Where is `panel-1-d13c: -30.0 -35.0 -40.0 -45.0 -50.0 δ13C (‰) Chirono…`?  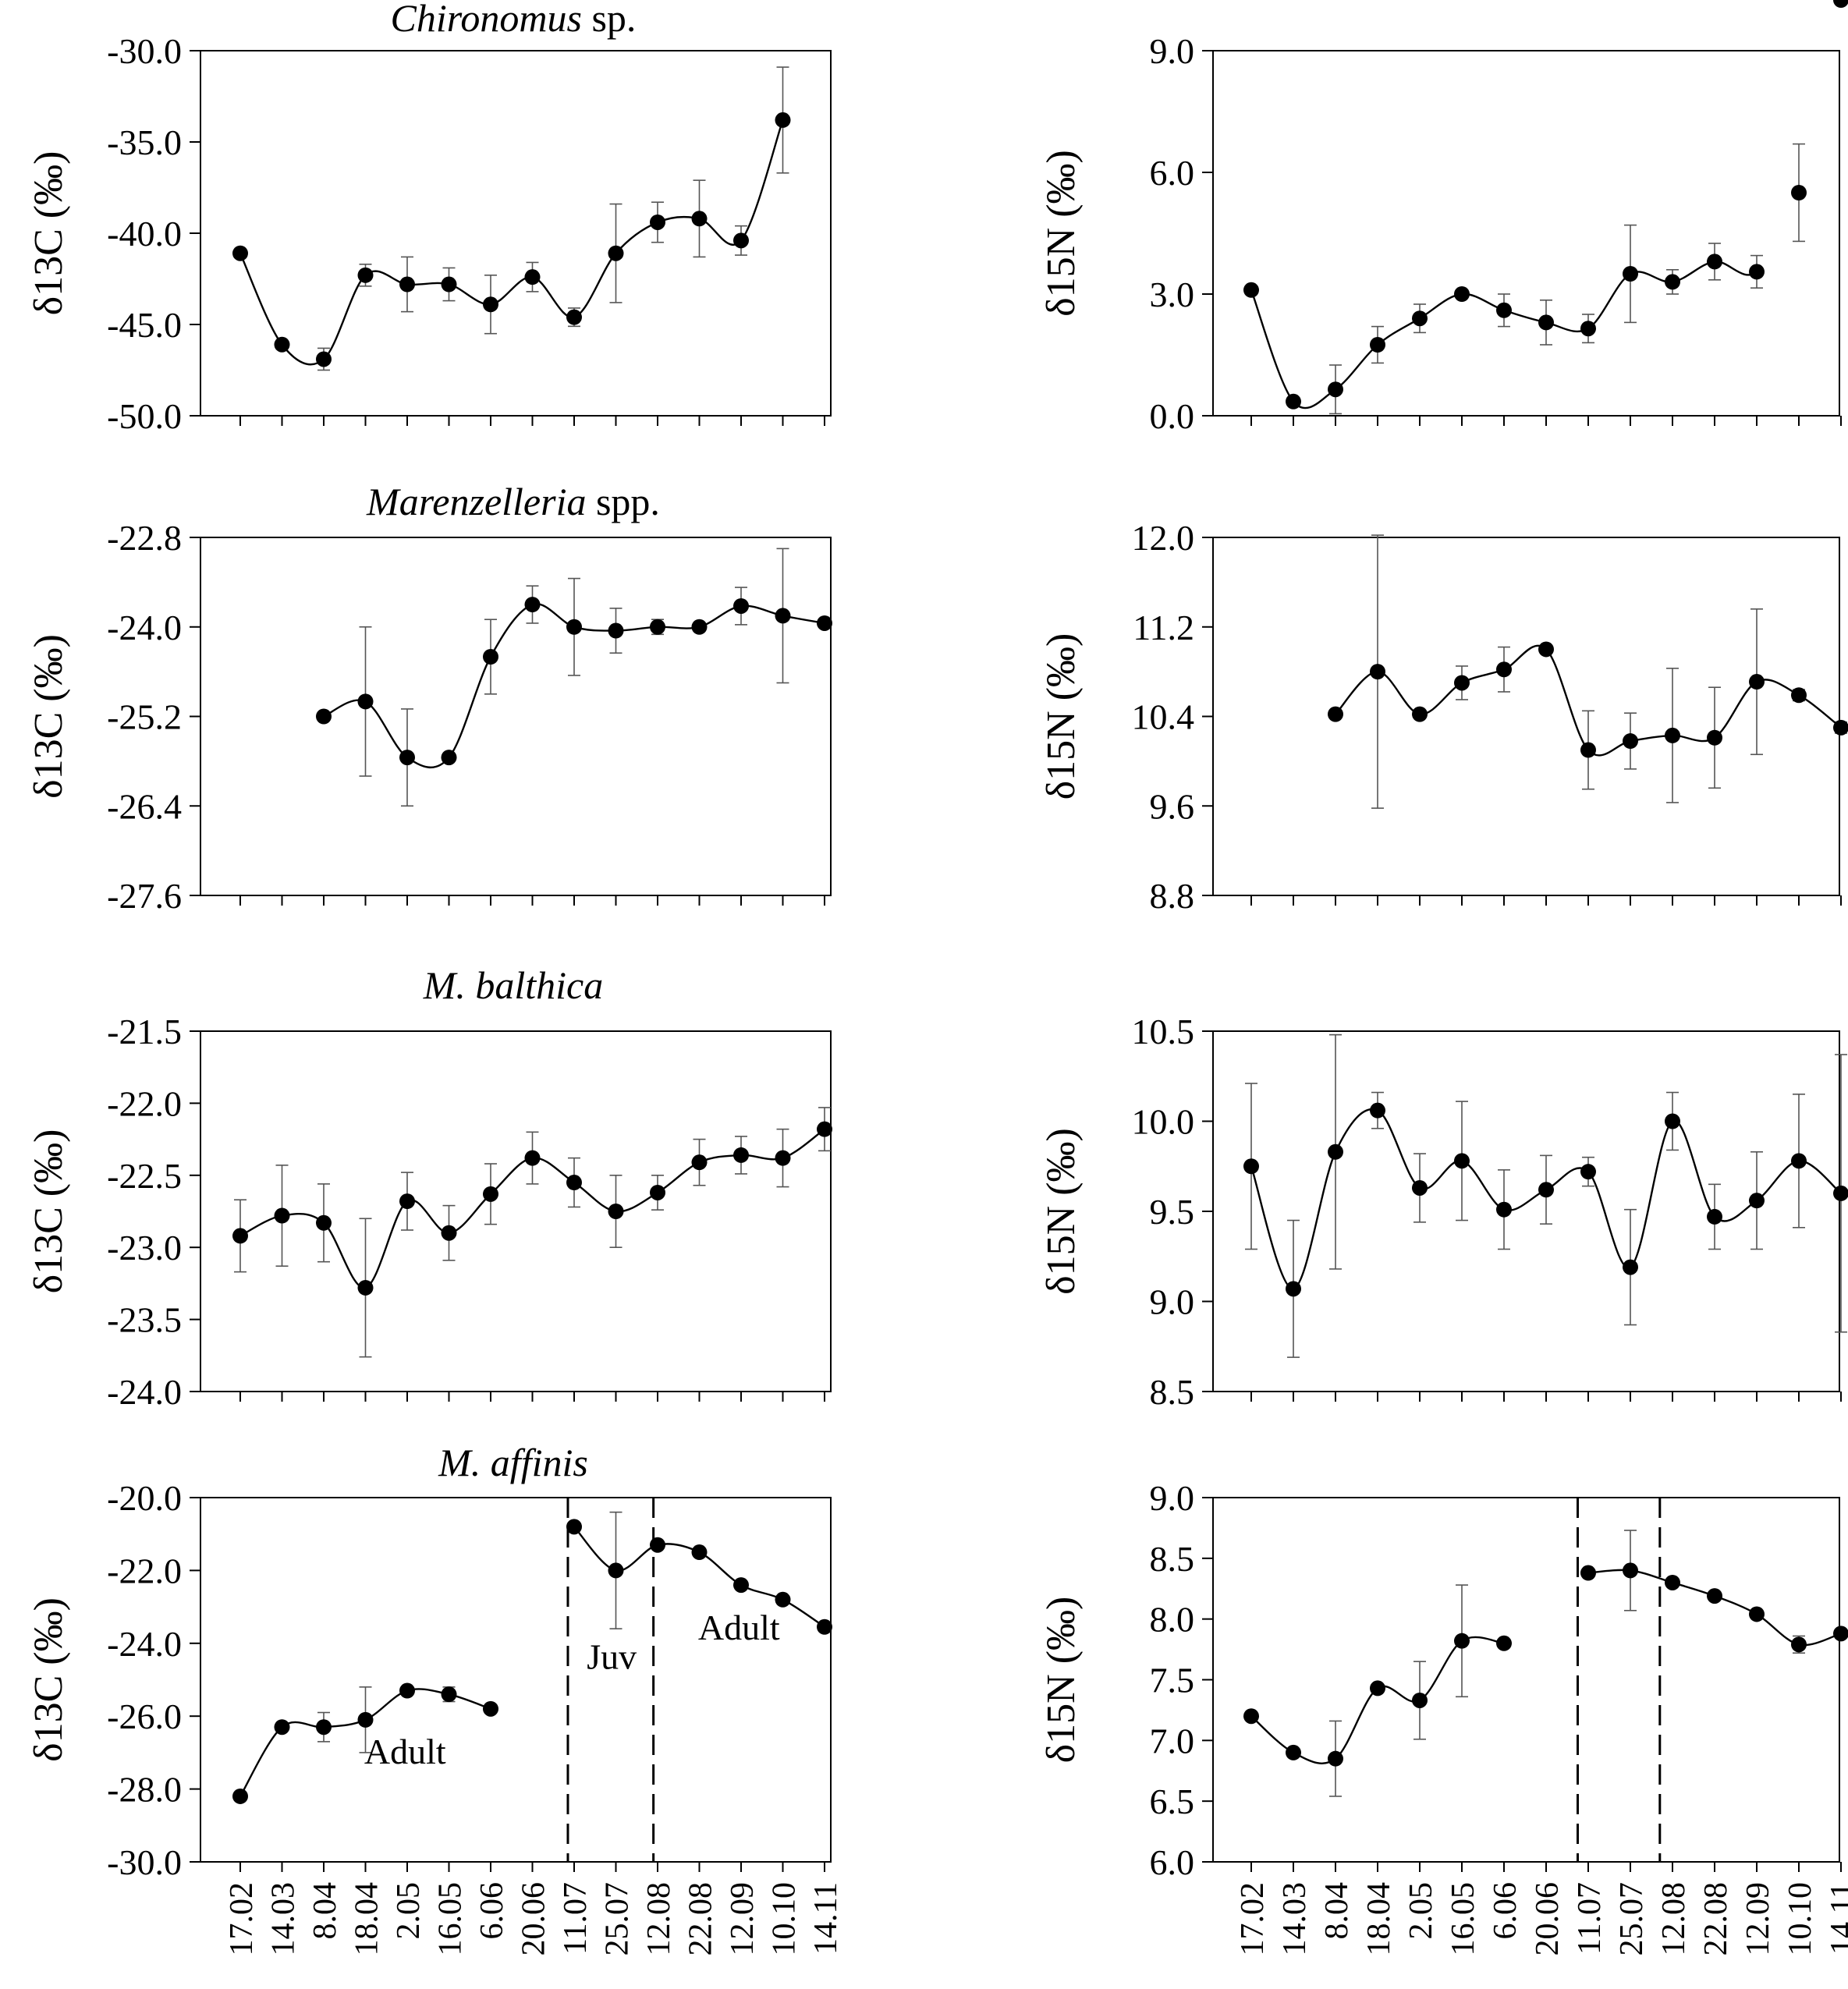 panel-1-d13c: -30.0 -35.0 -40.0 -45.0 -50.0 δ13C (‰) Chirono… is located at coordinates (429, 218).